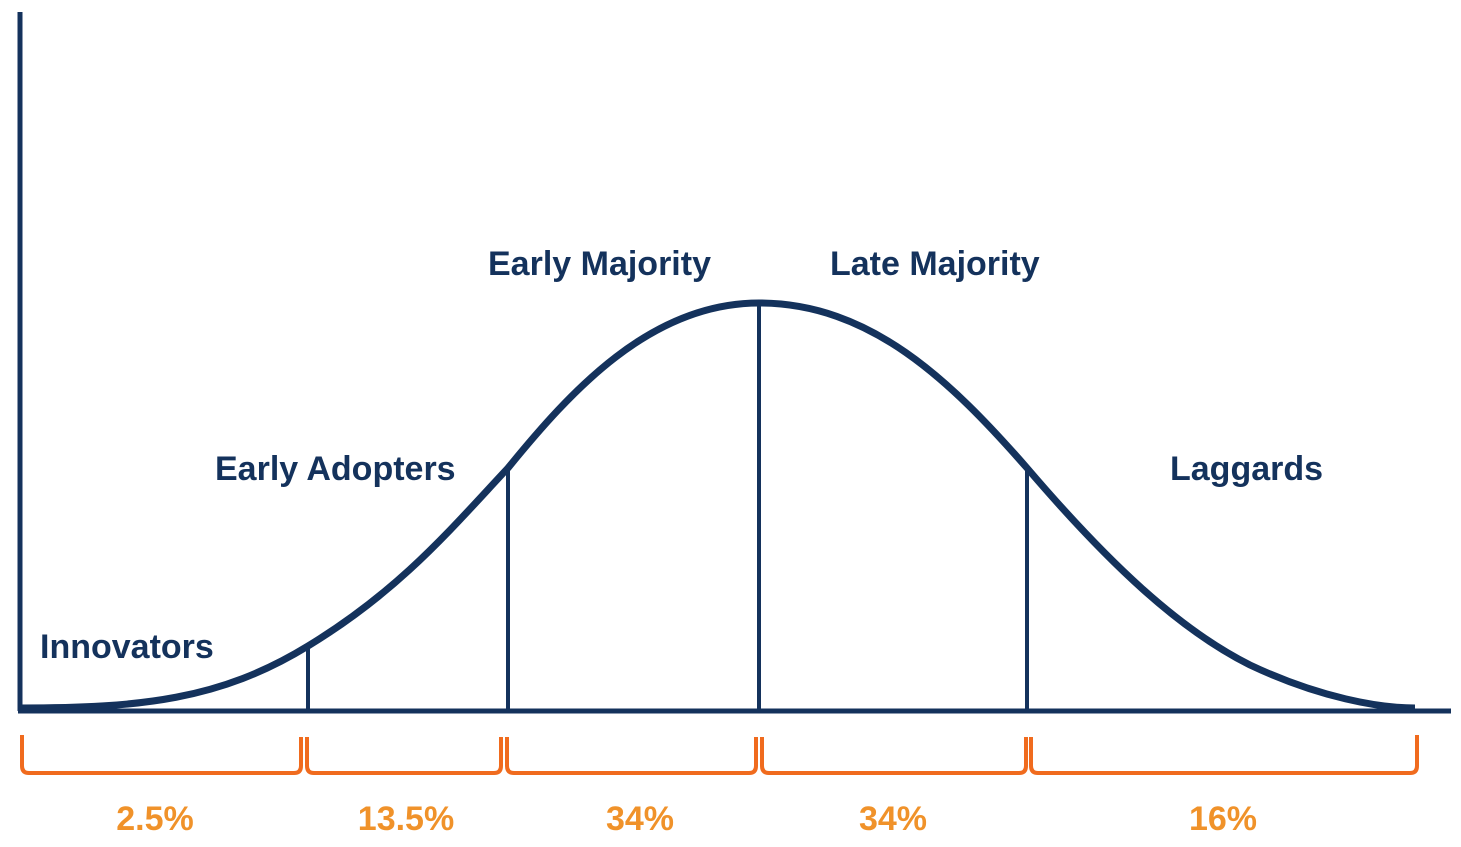 The width and height of the screenshot is (1461, 847). What do you see at coordinates (335, 469) in the screenshot?
I see `segment-label-early-adopters: Early Adopters` at bounding box center [335, 469].